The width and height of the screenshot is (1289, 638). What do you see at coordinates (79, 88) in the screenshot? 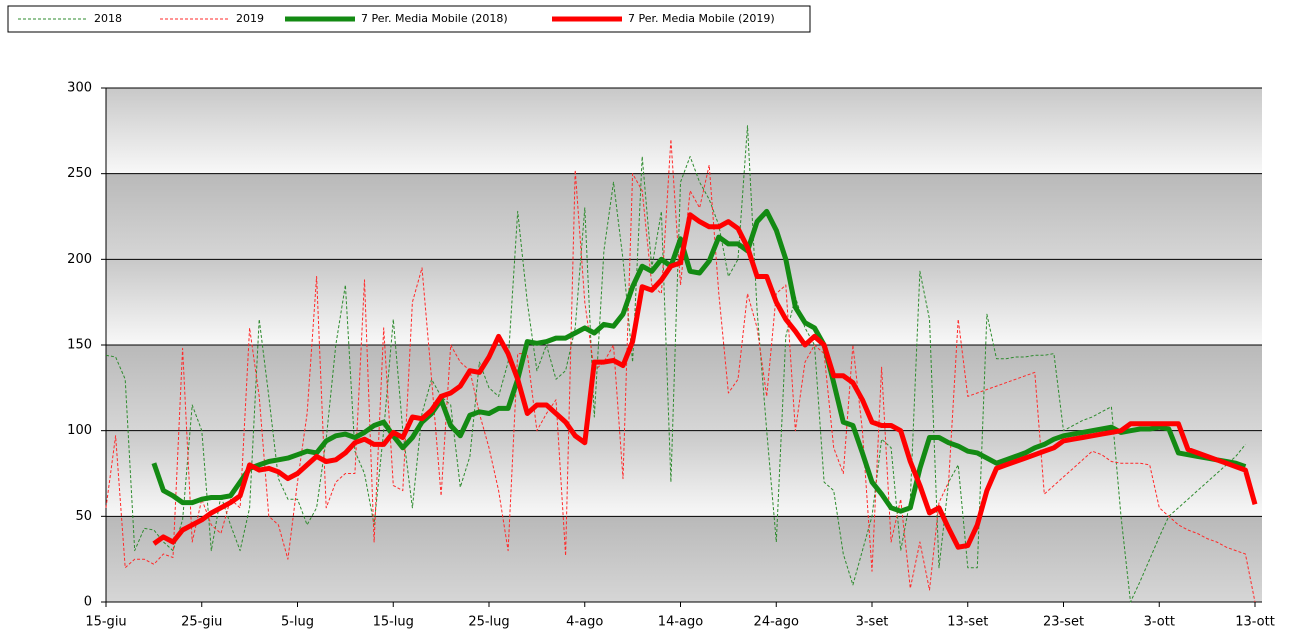
I see `y-tick-label: 300` at bounding box center [79, 88].